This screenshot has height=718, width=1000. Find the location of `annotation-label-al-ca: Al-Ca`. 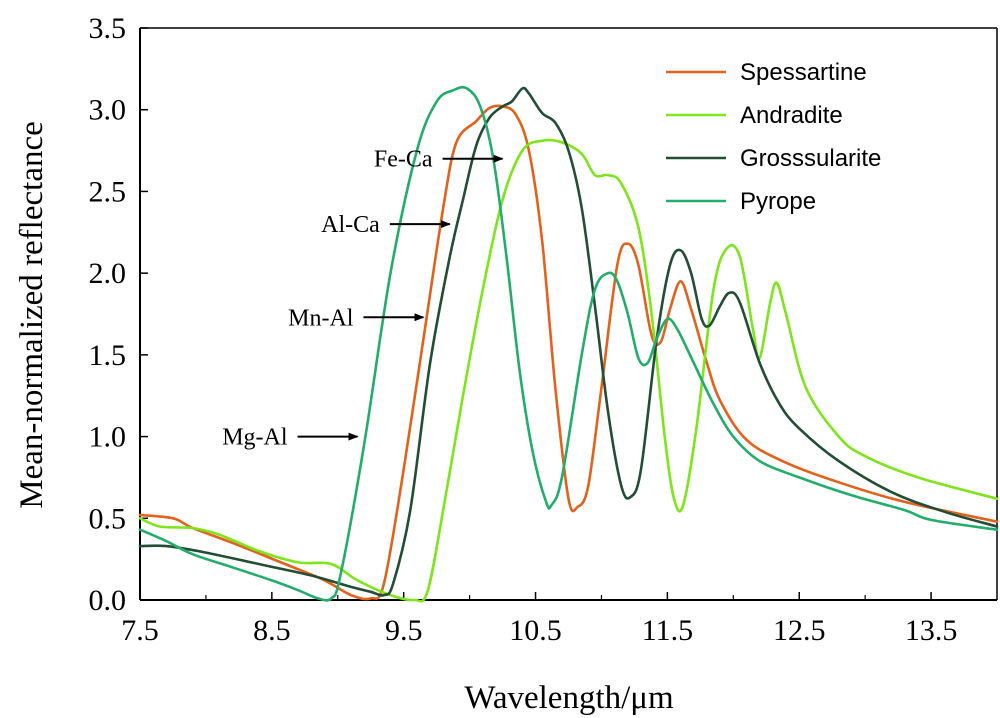

annotation-label-al-ca: Al-Ca is located at coordinates (350, 225).